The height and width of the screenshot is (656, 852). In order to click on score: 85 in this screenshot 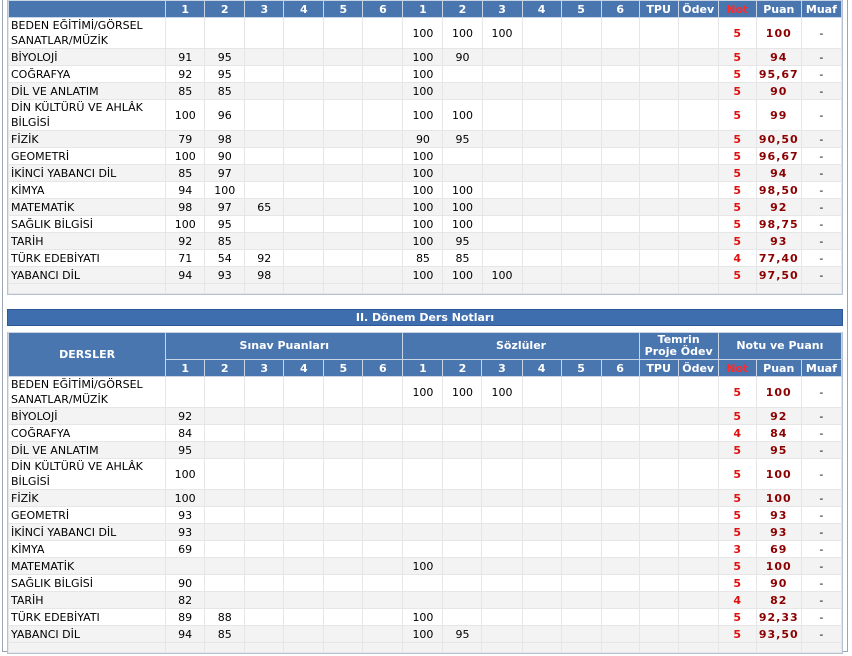, I will do `click(225, 634)`.